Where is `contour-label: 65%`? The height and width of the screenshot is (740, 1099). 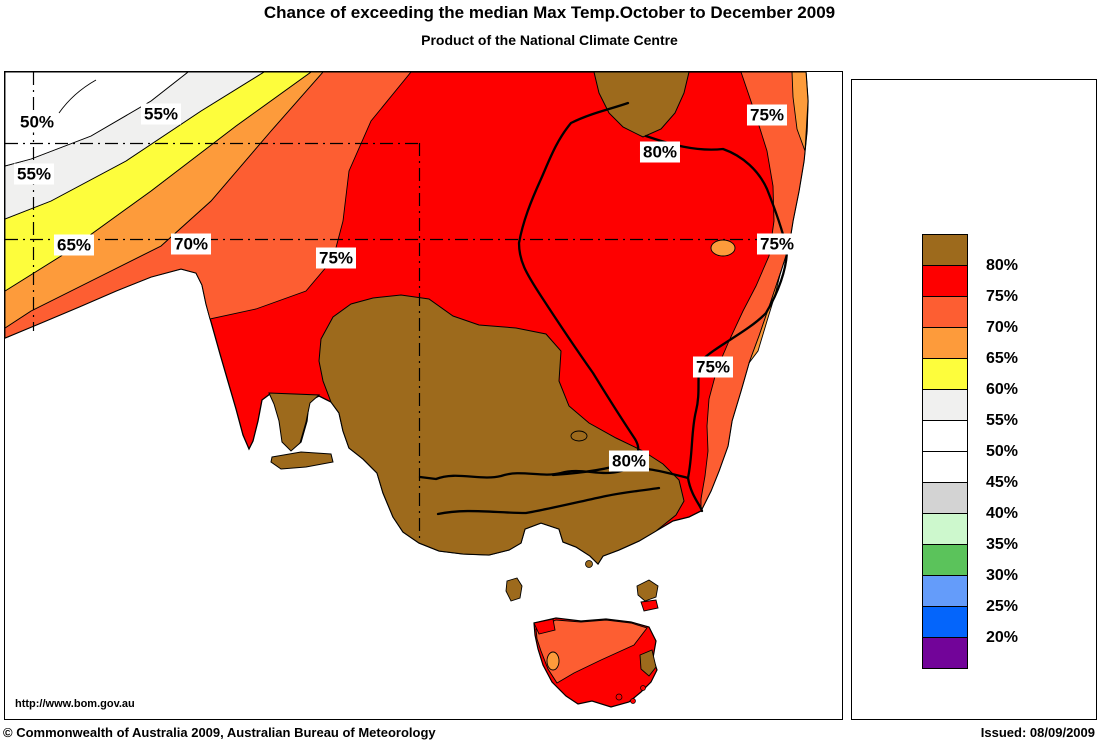
contour-label: 65% is located at coordinates (74, 245).